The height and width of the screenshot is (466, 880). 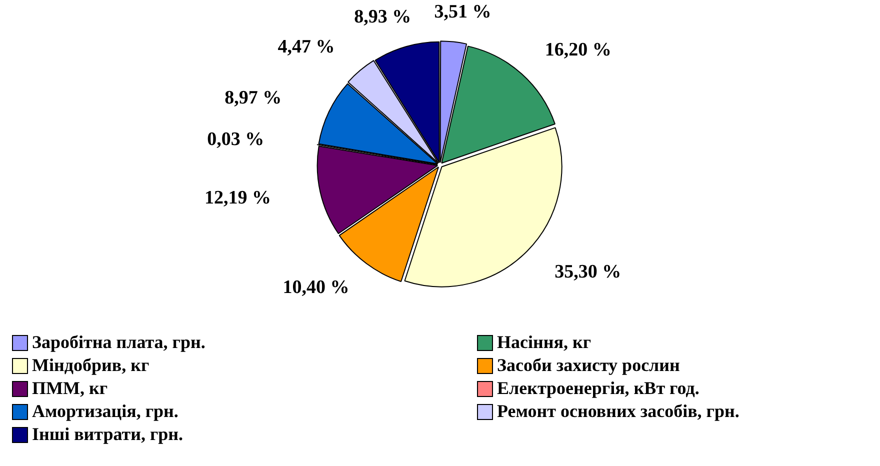 I want to click on legend-label: Амортизація, грн., so click(x=105, y=411).